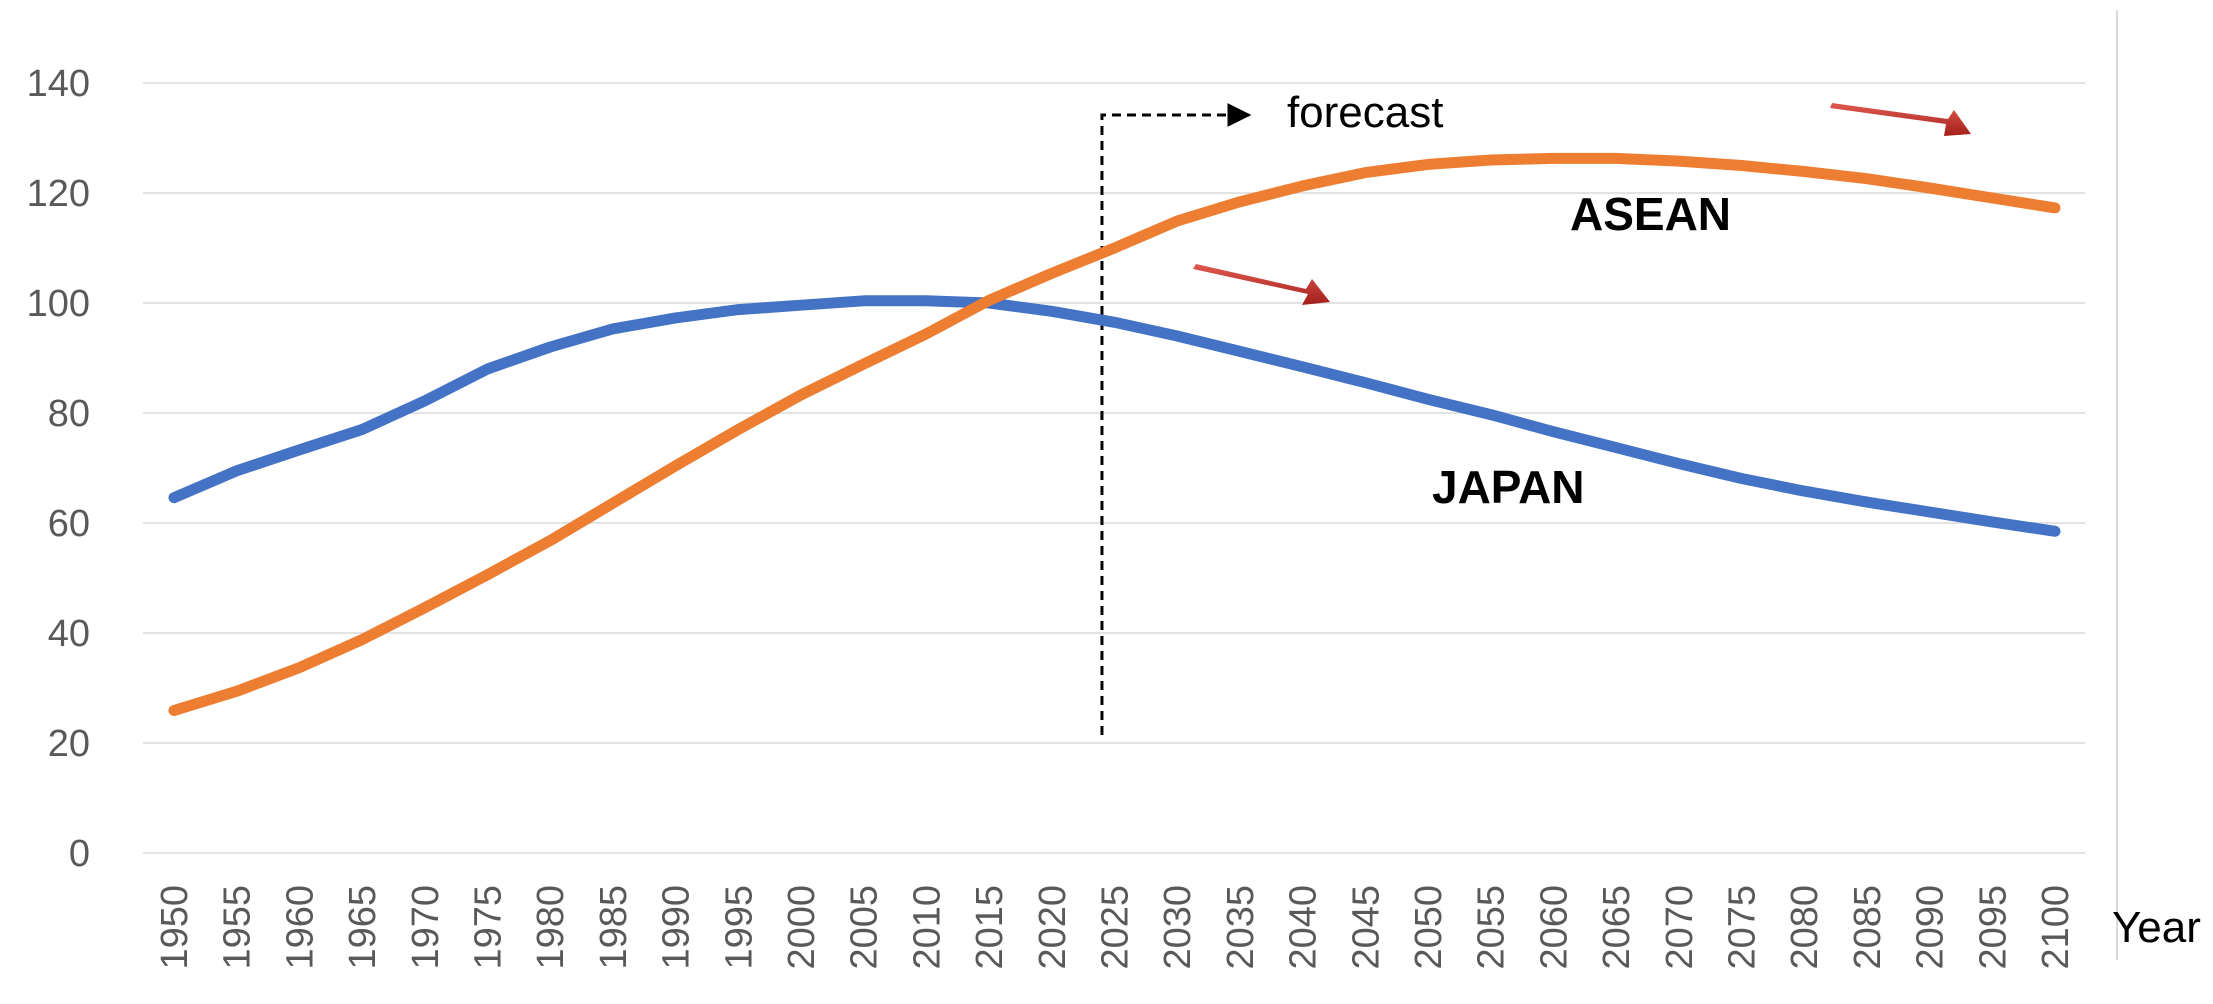  What do you see at coordinates (1272, 411) in the screenshot?
I see `forecast-marker: forecast` at bounding box center [1272, 411].